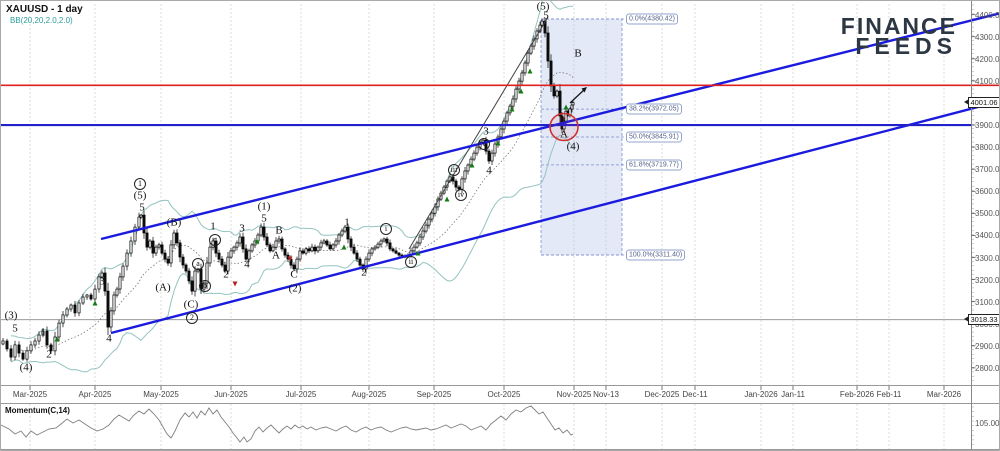 Image resolution: width=1000 pixels, height=451 pixels. Describe the element at coordinates (584, 90) in the screenshot. I see `forecast-arrow-head` at that location.